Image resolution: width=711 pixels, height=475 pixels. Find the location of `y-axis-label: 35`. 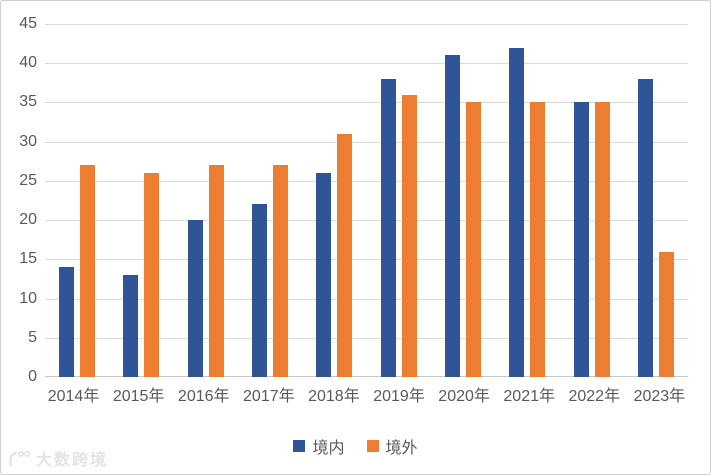

y-axis-label: 35 is located at coordinates (28, 102).